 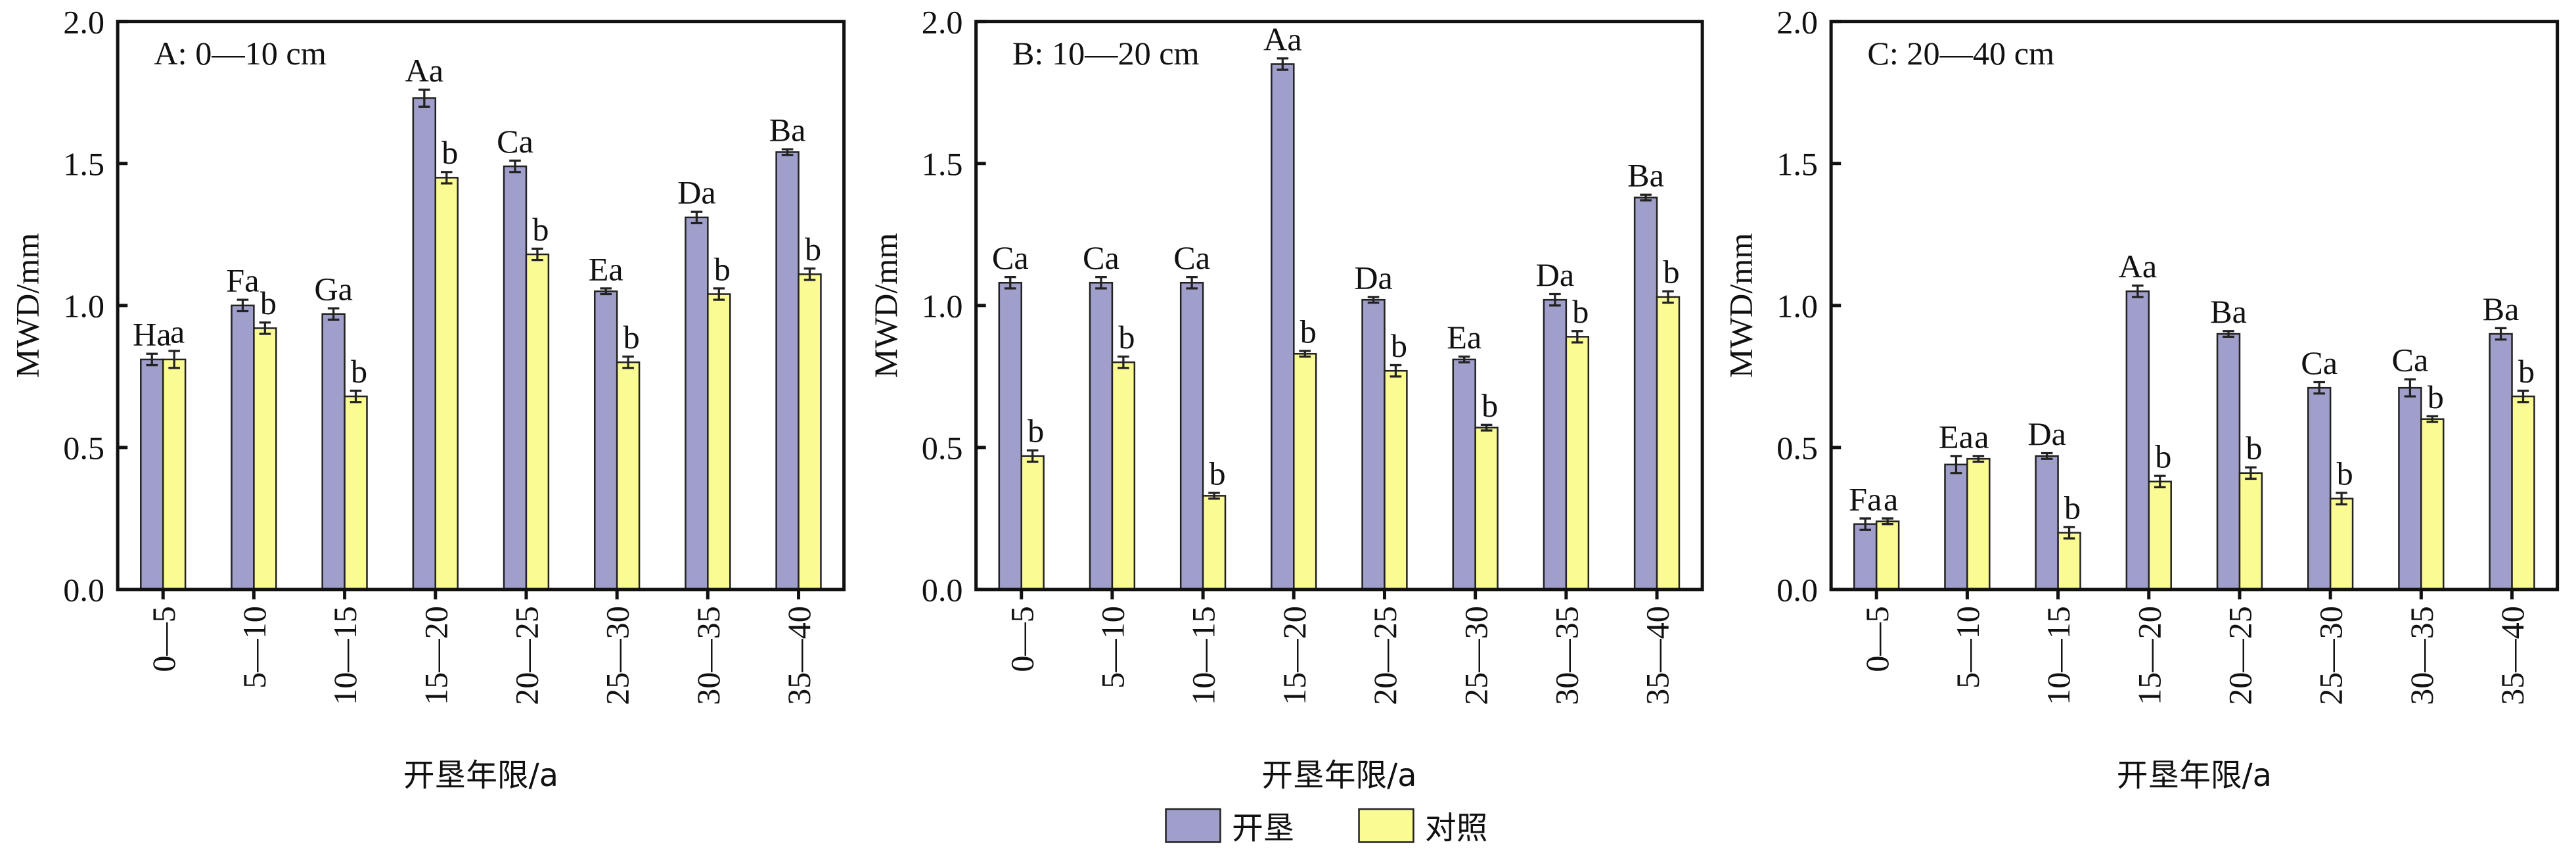 What do you see at coordinates (1645, 176) in the screenshot?
I see `significance-label: Ba` at bounding box center [1645, 176].